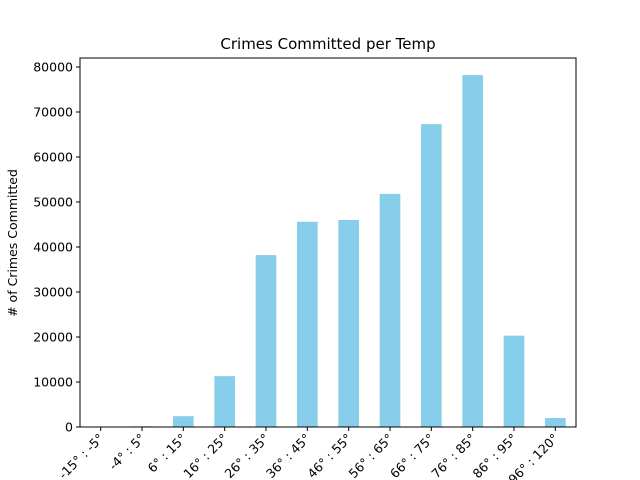 The height and width of the screenshot is (480, 640). Describe the element at coordinates (53, 247) in the screenshot. I see `y-tick-label-4: 40000` at that location.